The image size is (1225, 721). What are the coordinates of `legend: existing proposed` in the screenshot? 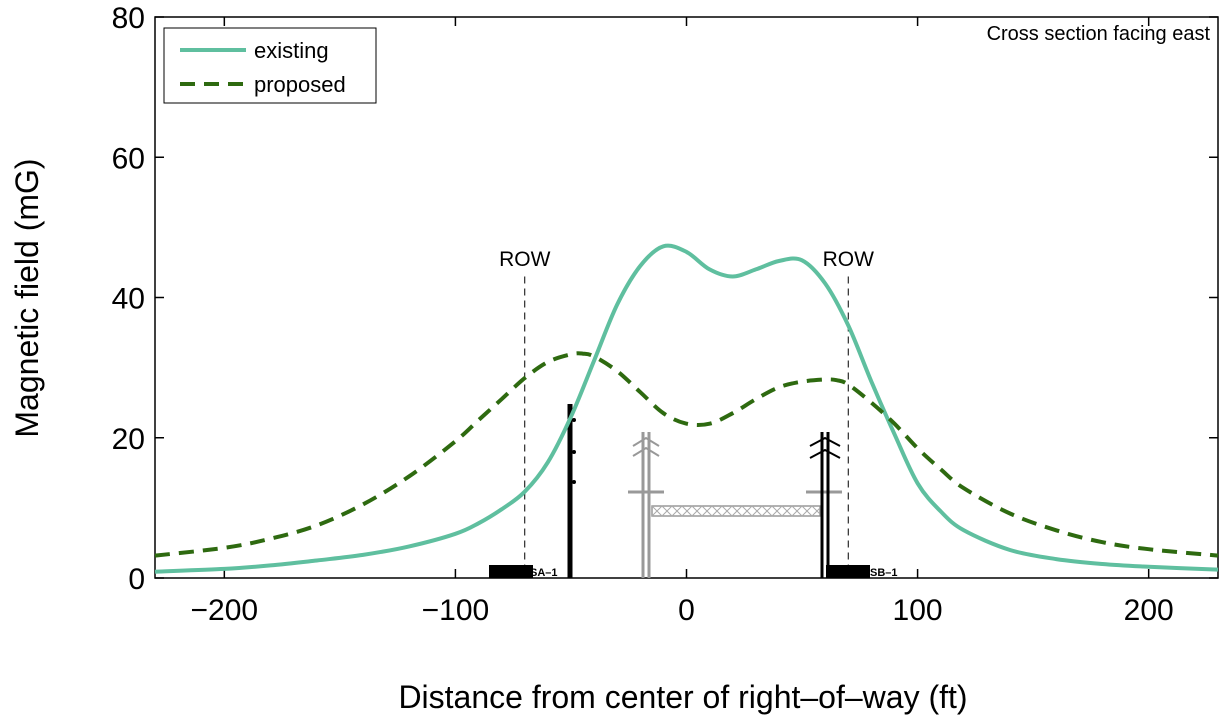 It's located at (270, 65).